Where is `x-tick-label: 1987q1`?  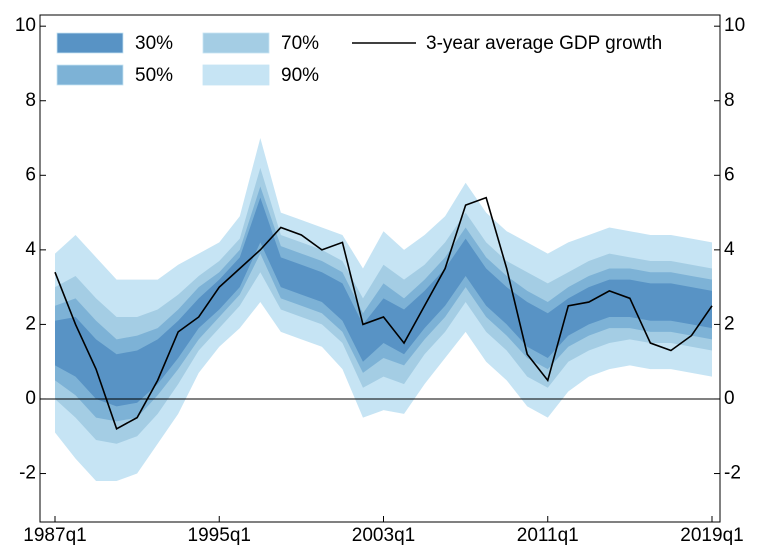 x-tick-label: 1987q1 is located at coordinates (54, 535).